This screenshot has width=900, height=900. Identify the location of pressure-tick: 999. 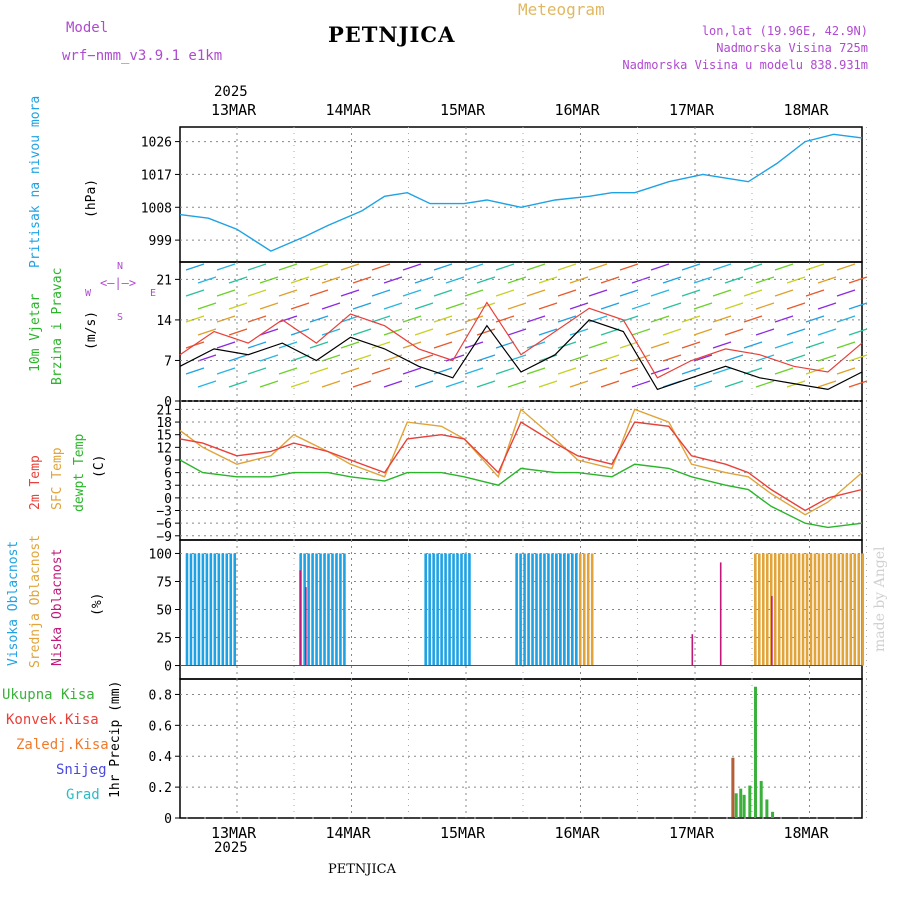
(160, 241).